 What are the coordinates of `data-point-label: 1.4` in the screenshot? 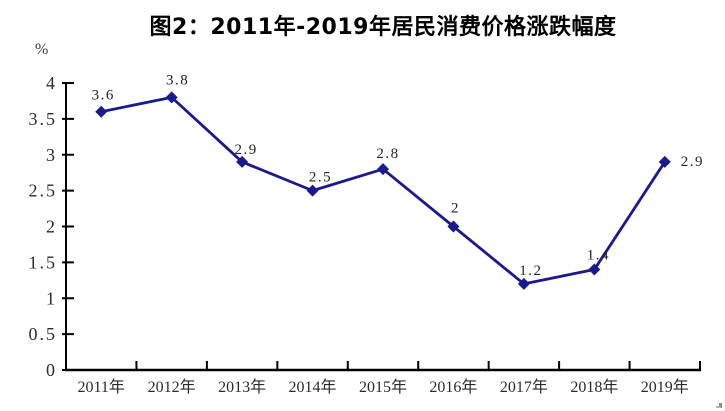 It's located at (598, 256).